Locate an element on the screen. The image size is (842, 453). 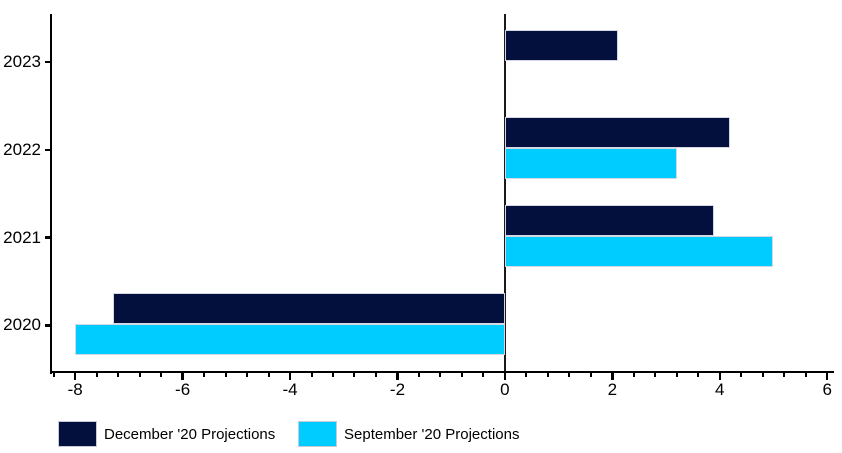
x-tick-label--2: -2 is located at coordinates (397, 389).